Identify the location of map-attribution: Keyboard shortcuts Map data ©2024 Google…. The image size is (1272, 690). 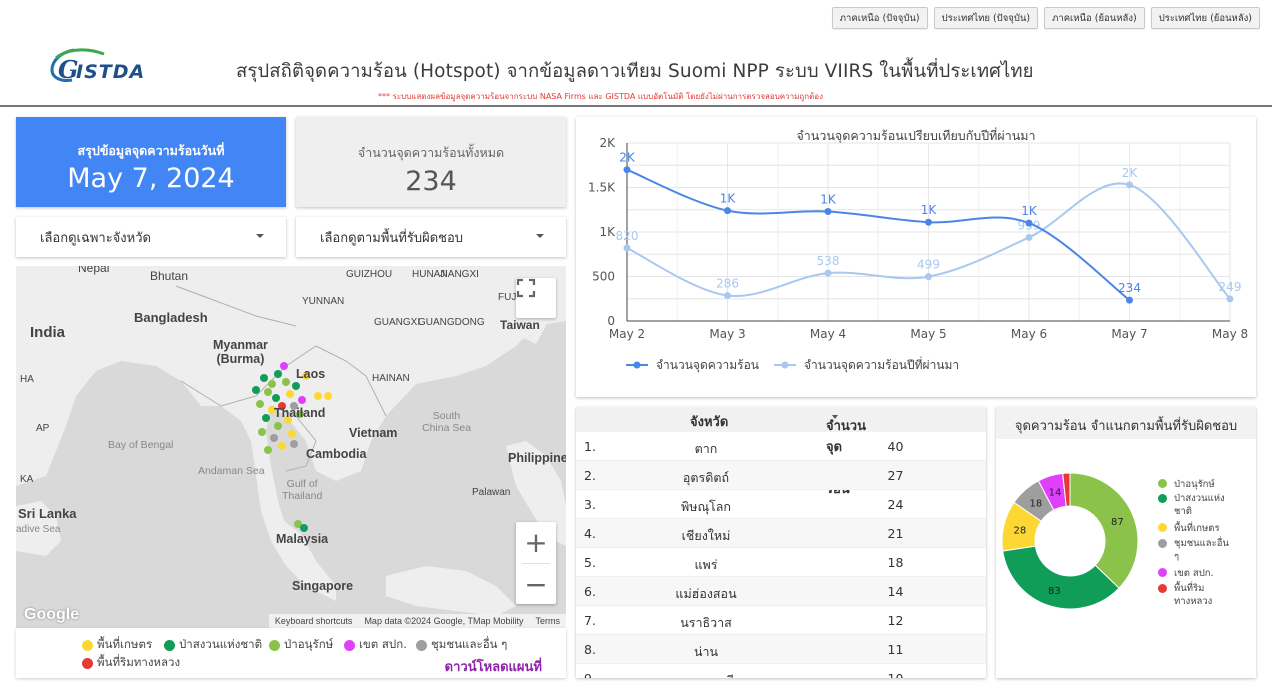
(417, 621).